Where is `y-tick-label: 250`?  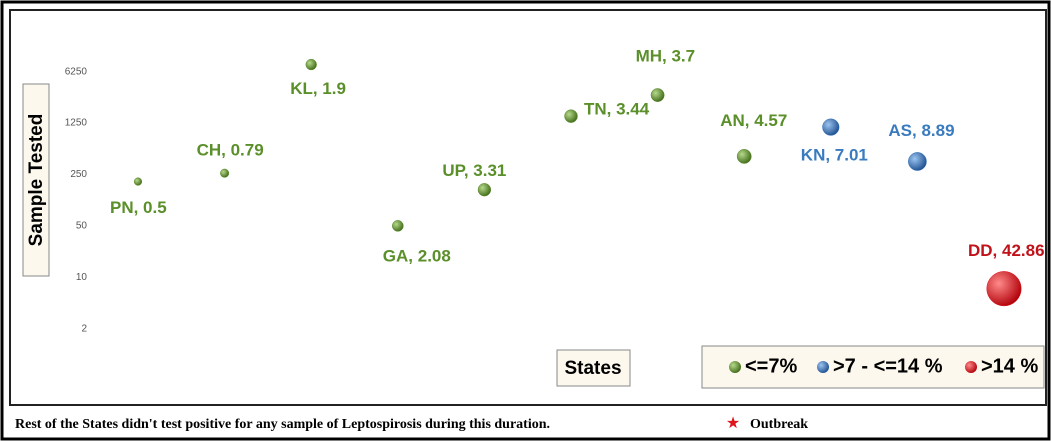
y-tick-label: 250 is located at coordinates (78, 174).